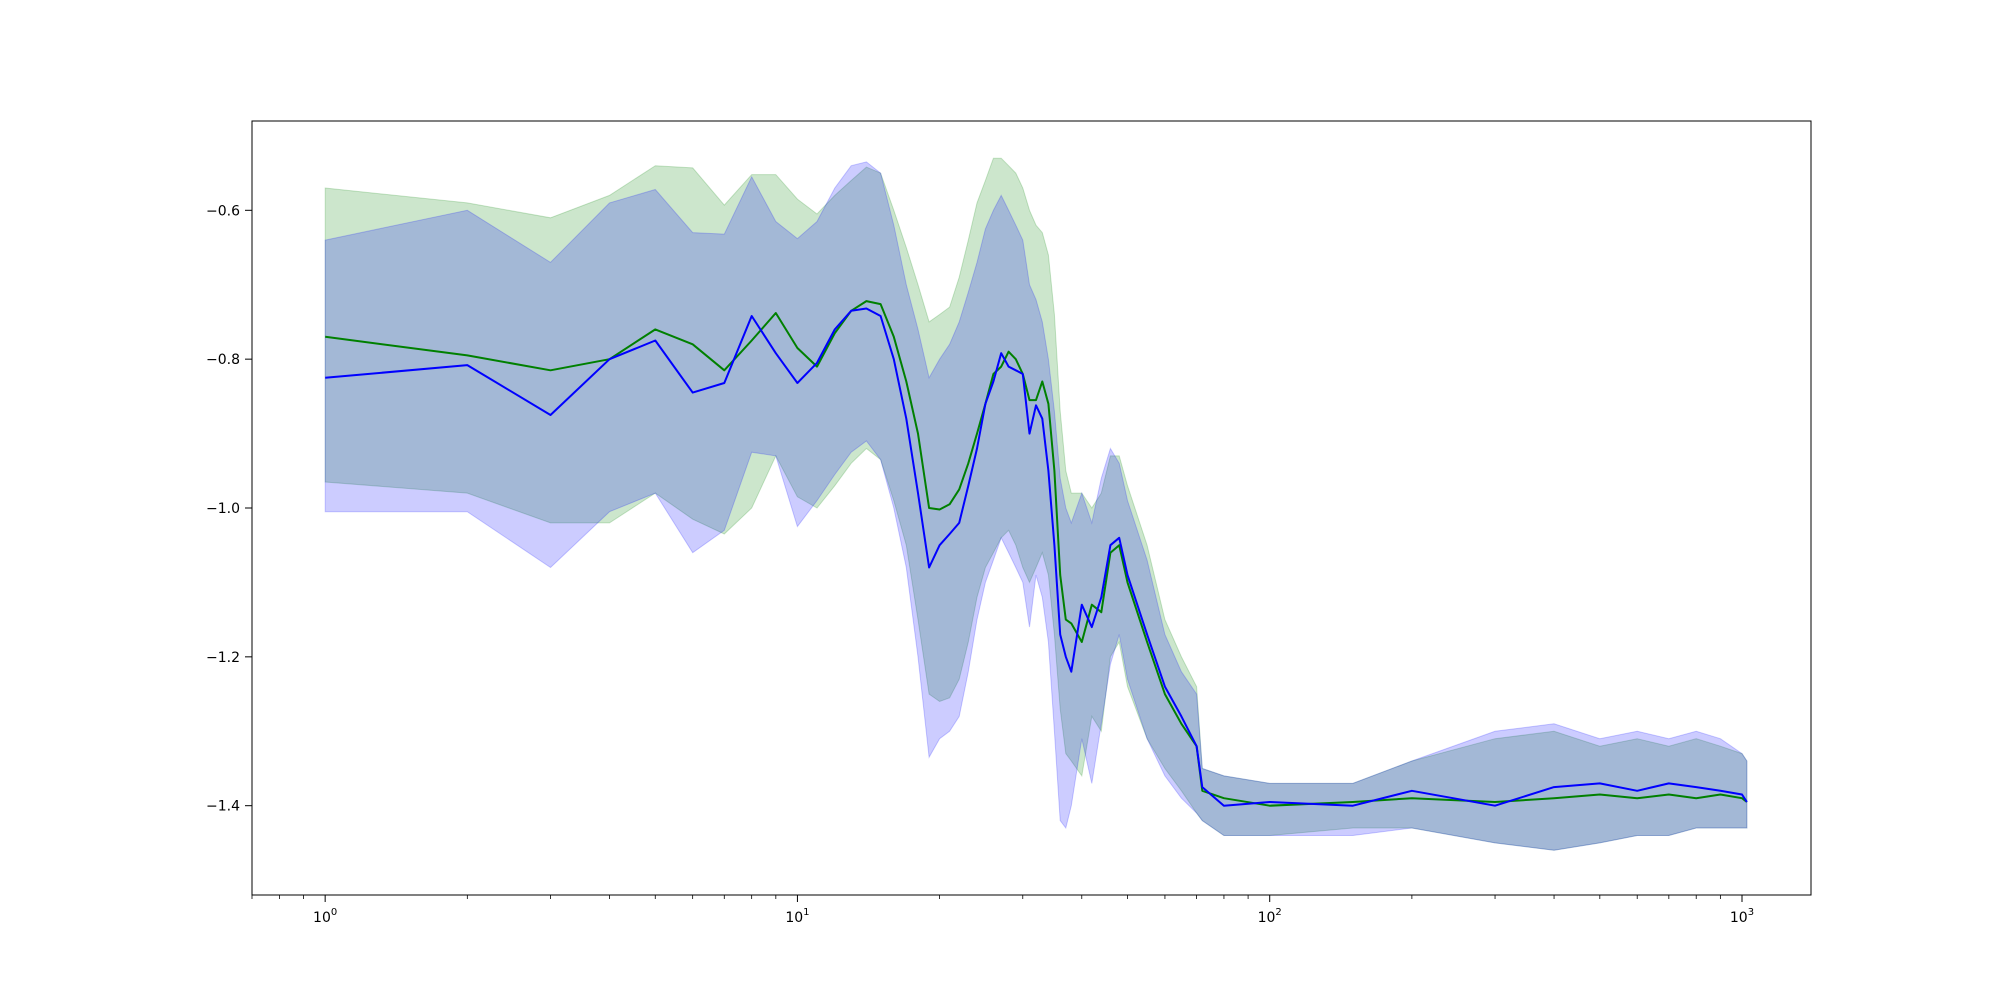 The width and height of the screenshot is (2000, 1000). I want to click on x-tick-label: 10³, so click(1742, 916).